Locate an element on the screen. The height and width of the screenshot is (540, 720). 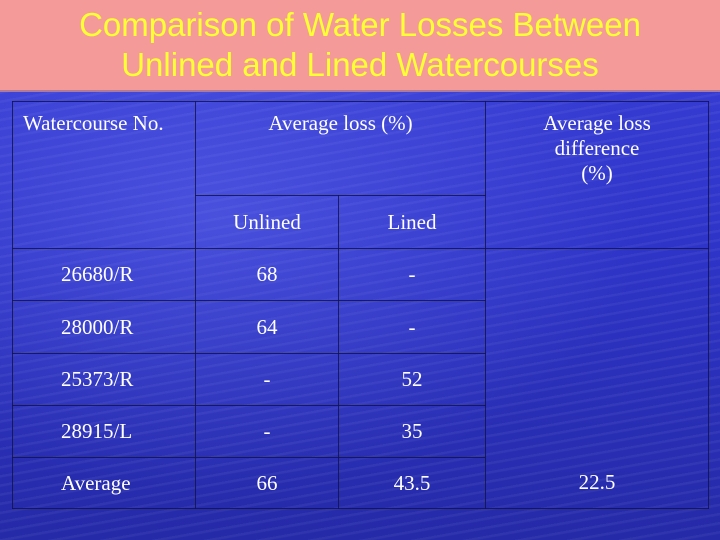
cell-watercourse: 25373/R is located at coordinates (104, 379).